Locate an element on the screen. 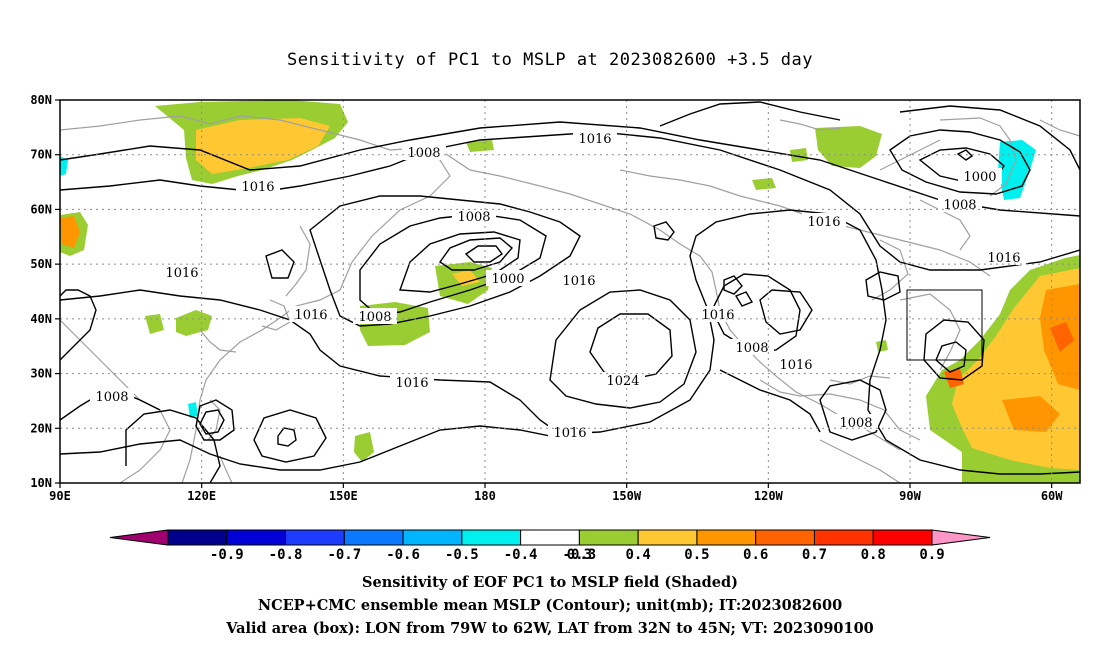 The image size is (1100, 650). lat-tick-label: 50N is located at coordinates (41, 264).